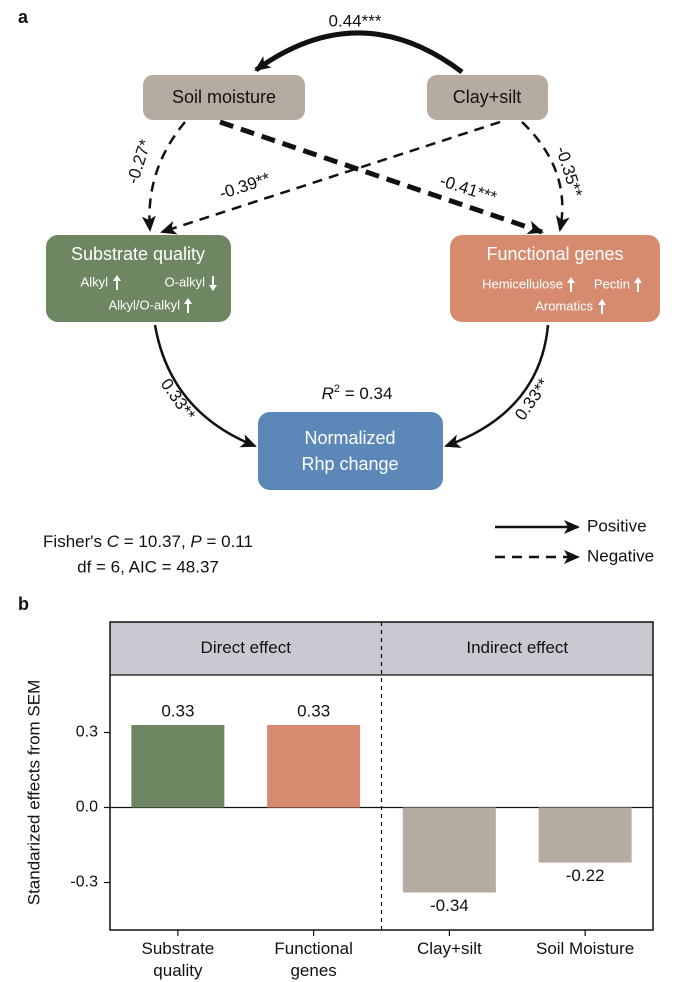  What do you see at coordinates (33, 793) in the screenshot?
I see `y-axis-label: Standarized effects from SEM` at bounding box center [33, 793].